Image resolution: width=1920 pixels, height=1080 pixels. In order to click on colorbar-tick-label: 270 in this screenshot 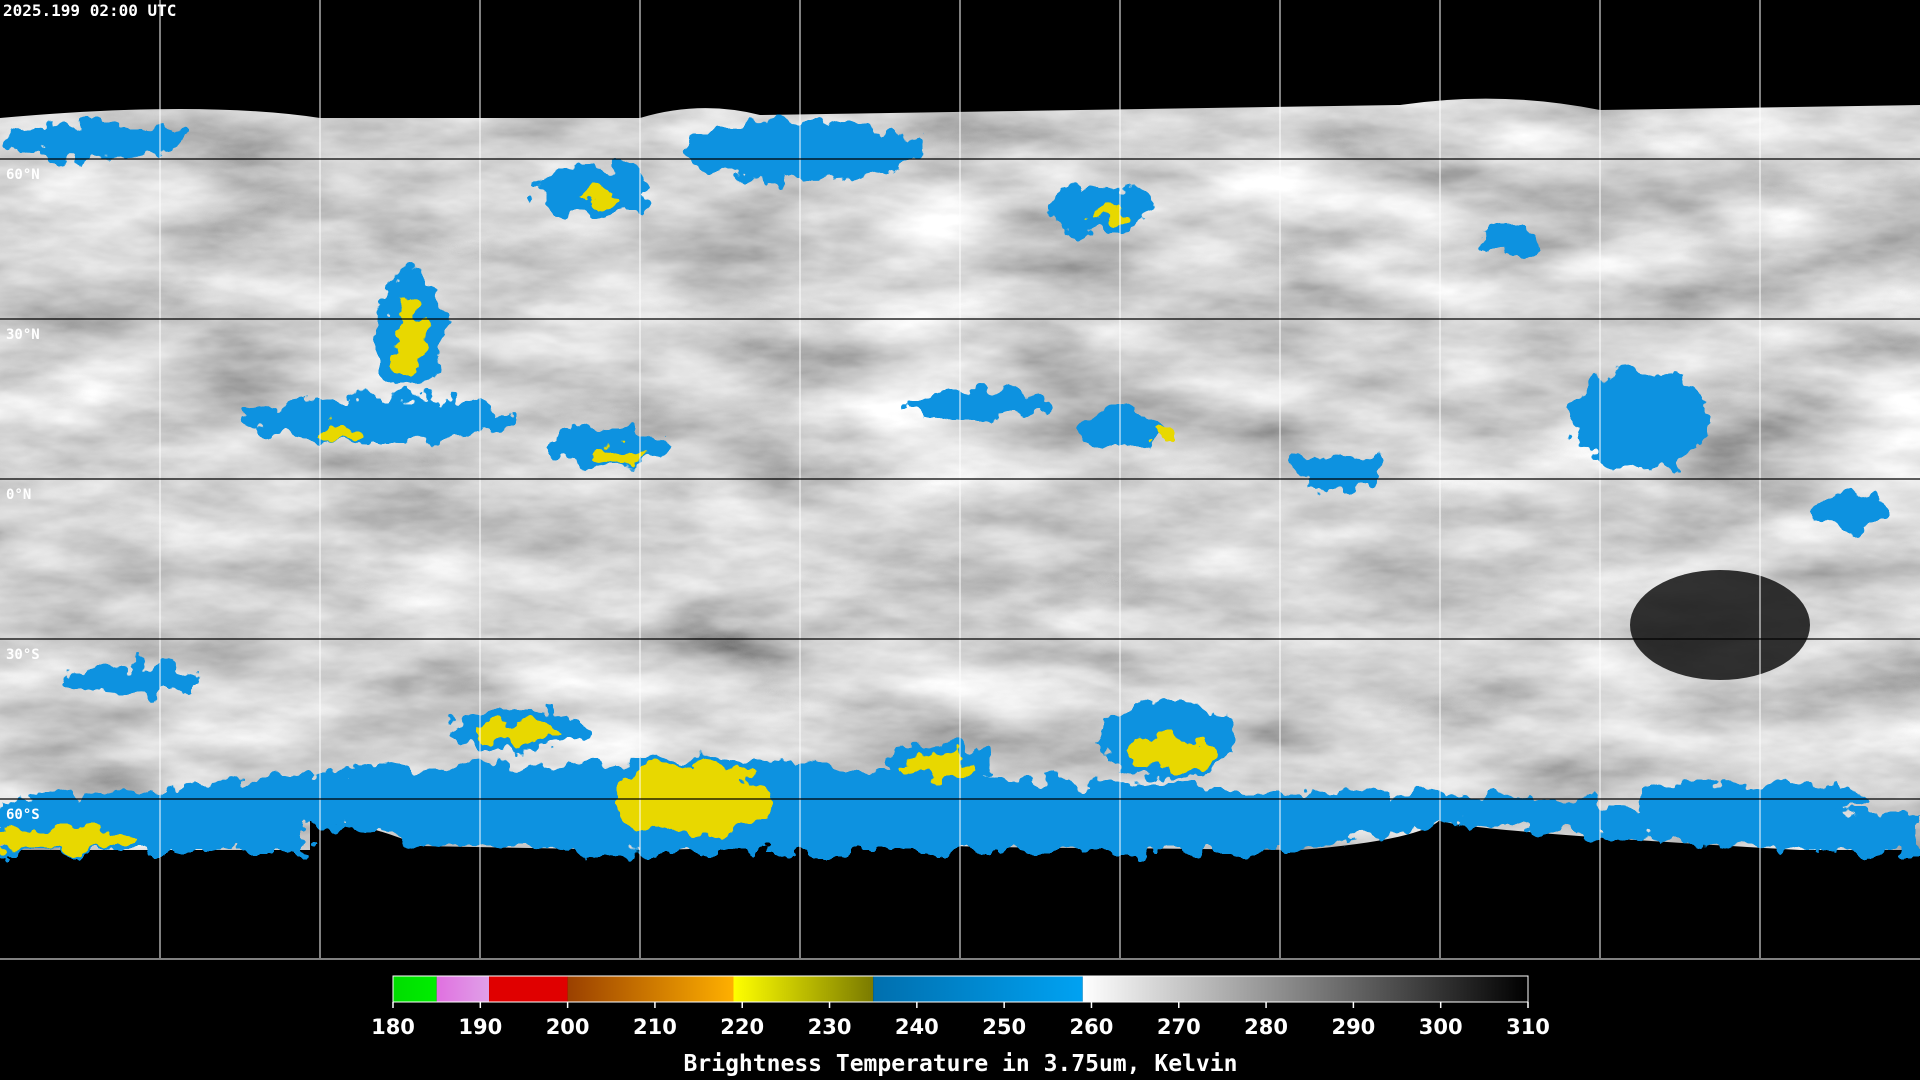, I will do `click(1179, 1027)`.